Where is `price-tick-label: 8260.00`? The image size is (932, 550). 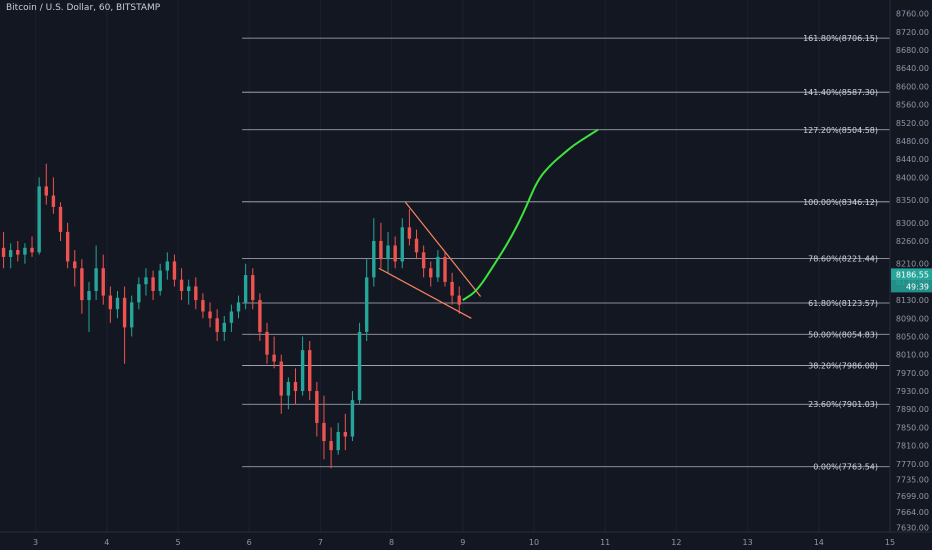 price-tick-label: 8260.00 is located at coordinates (912, 241).